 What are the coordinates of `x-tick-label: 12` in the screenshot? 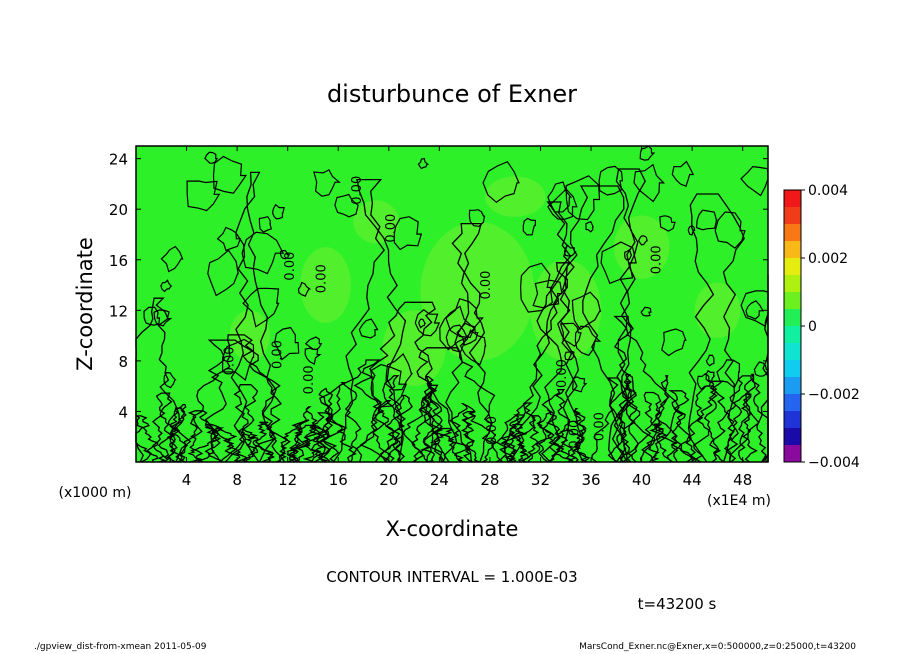 It's located at (287, 480).